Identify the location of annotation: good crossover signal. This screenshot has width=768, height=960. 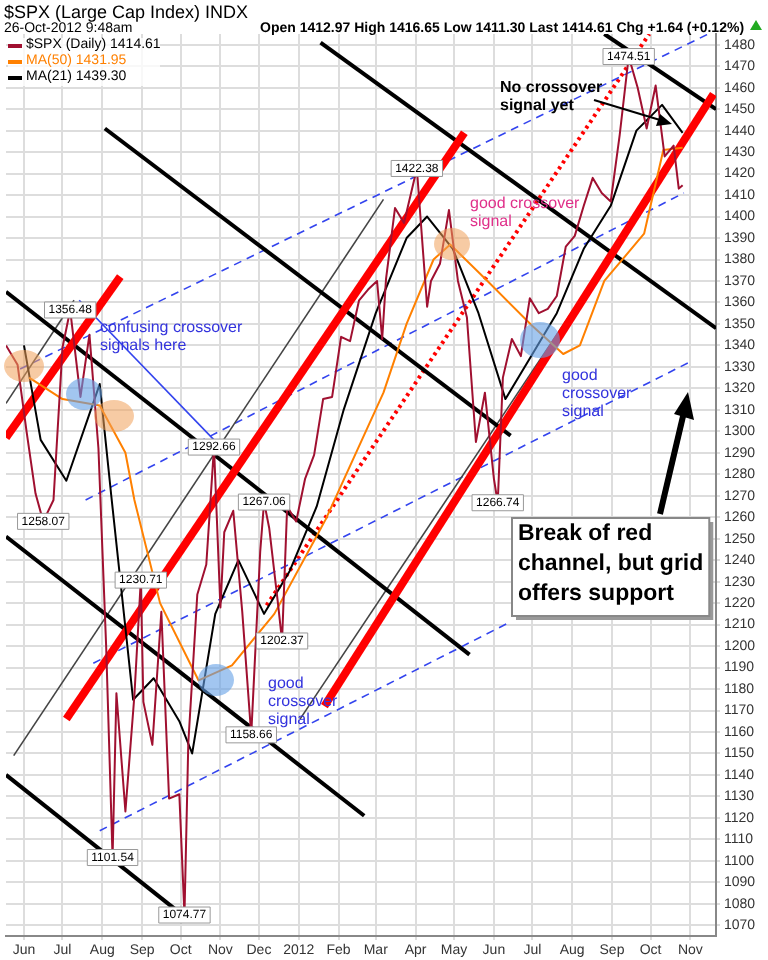
(597, 393).